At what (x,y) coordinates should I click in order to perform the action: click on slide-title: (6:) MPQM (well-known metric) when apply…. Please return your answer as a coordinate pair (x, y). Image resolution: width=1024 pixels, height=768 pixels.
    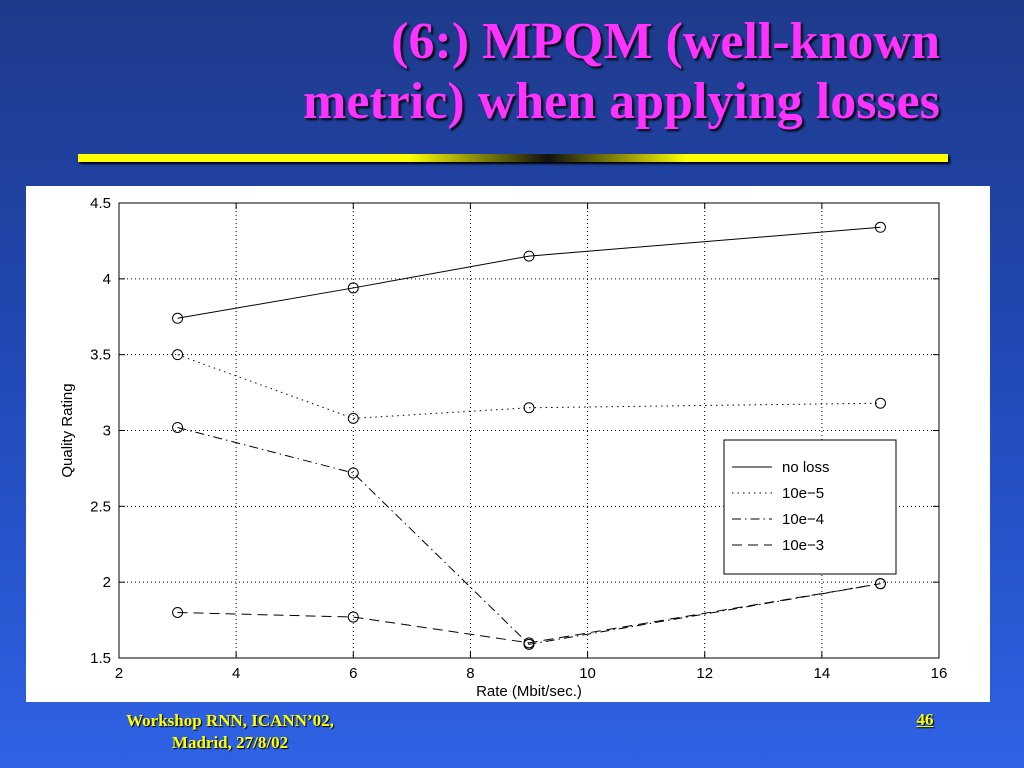
    Looking at the image, I should click on (500, 72).